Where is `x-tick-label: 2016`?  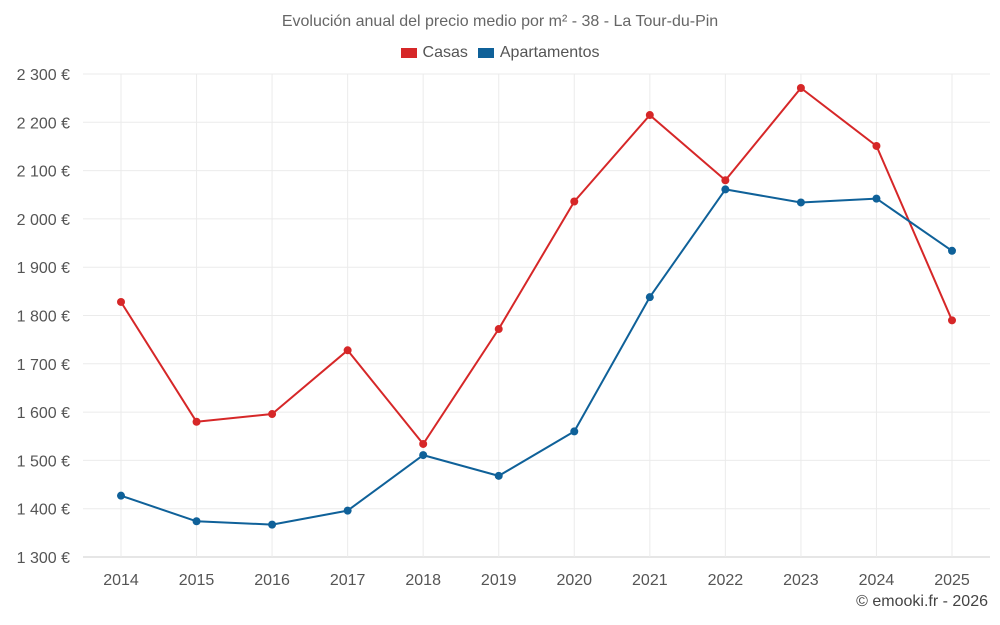 x-tick-label: 2016 is located at coordinates (272, 580).